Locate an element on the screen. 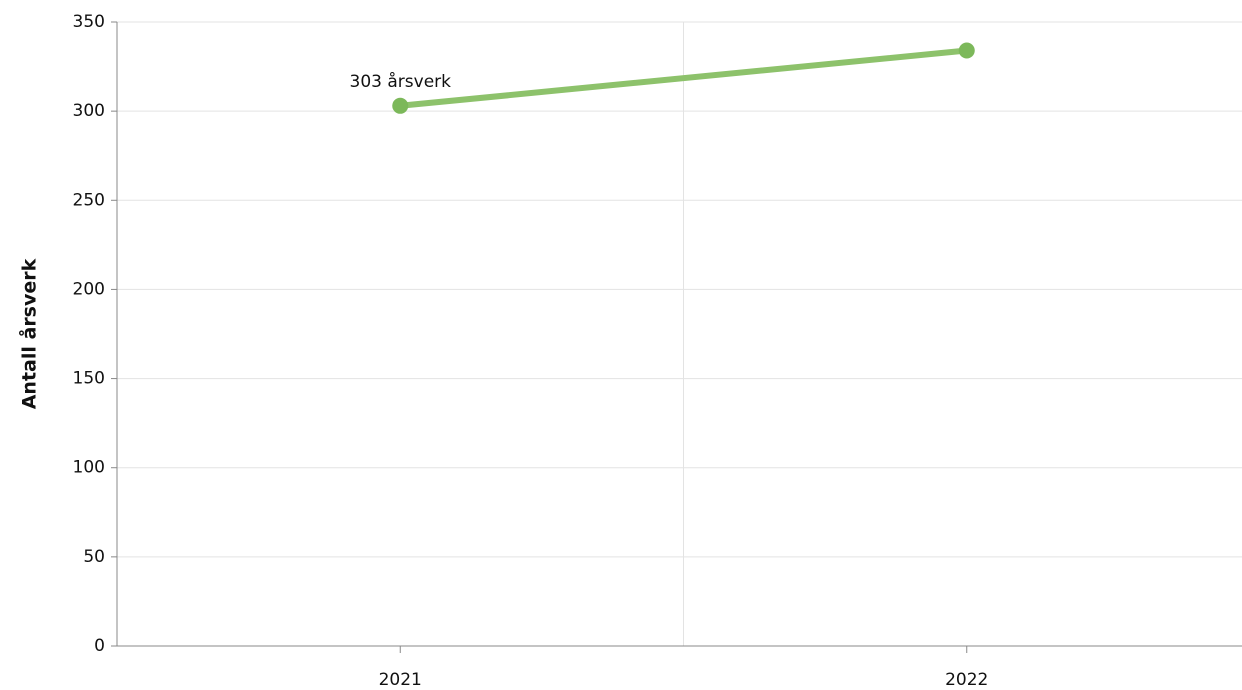 This screenshot has width=1242, height=690. y-tick-label: 250 is located at coordinates (89, 200).